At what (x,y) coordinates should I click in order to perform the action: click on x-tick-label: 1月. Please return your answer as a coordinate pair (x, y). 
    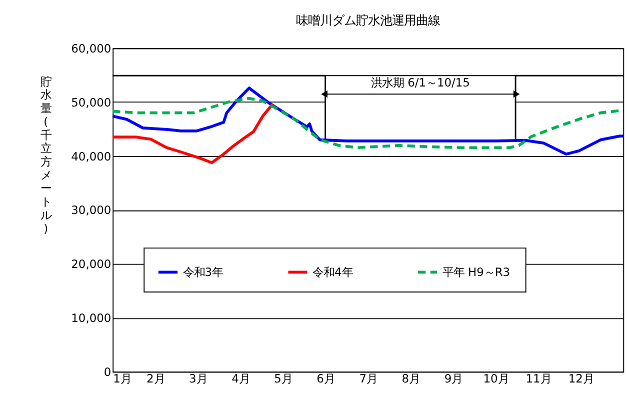
    Looking at the image, I should click on (122, 379).